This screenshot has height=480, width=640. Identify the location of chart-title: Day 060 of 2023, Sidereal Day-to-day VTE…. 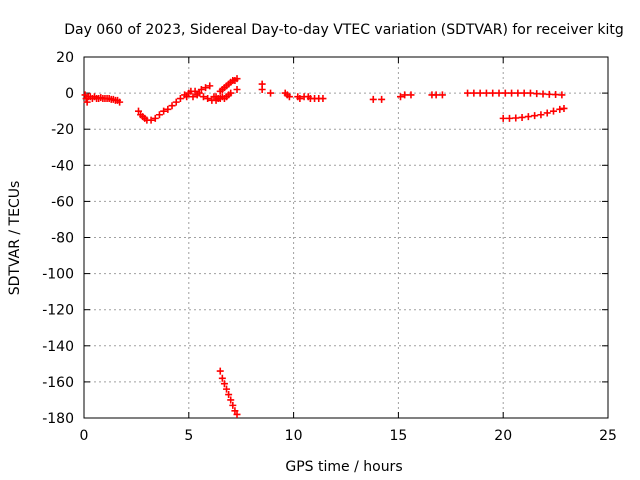
(344, 30).